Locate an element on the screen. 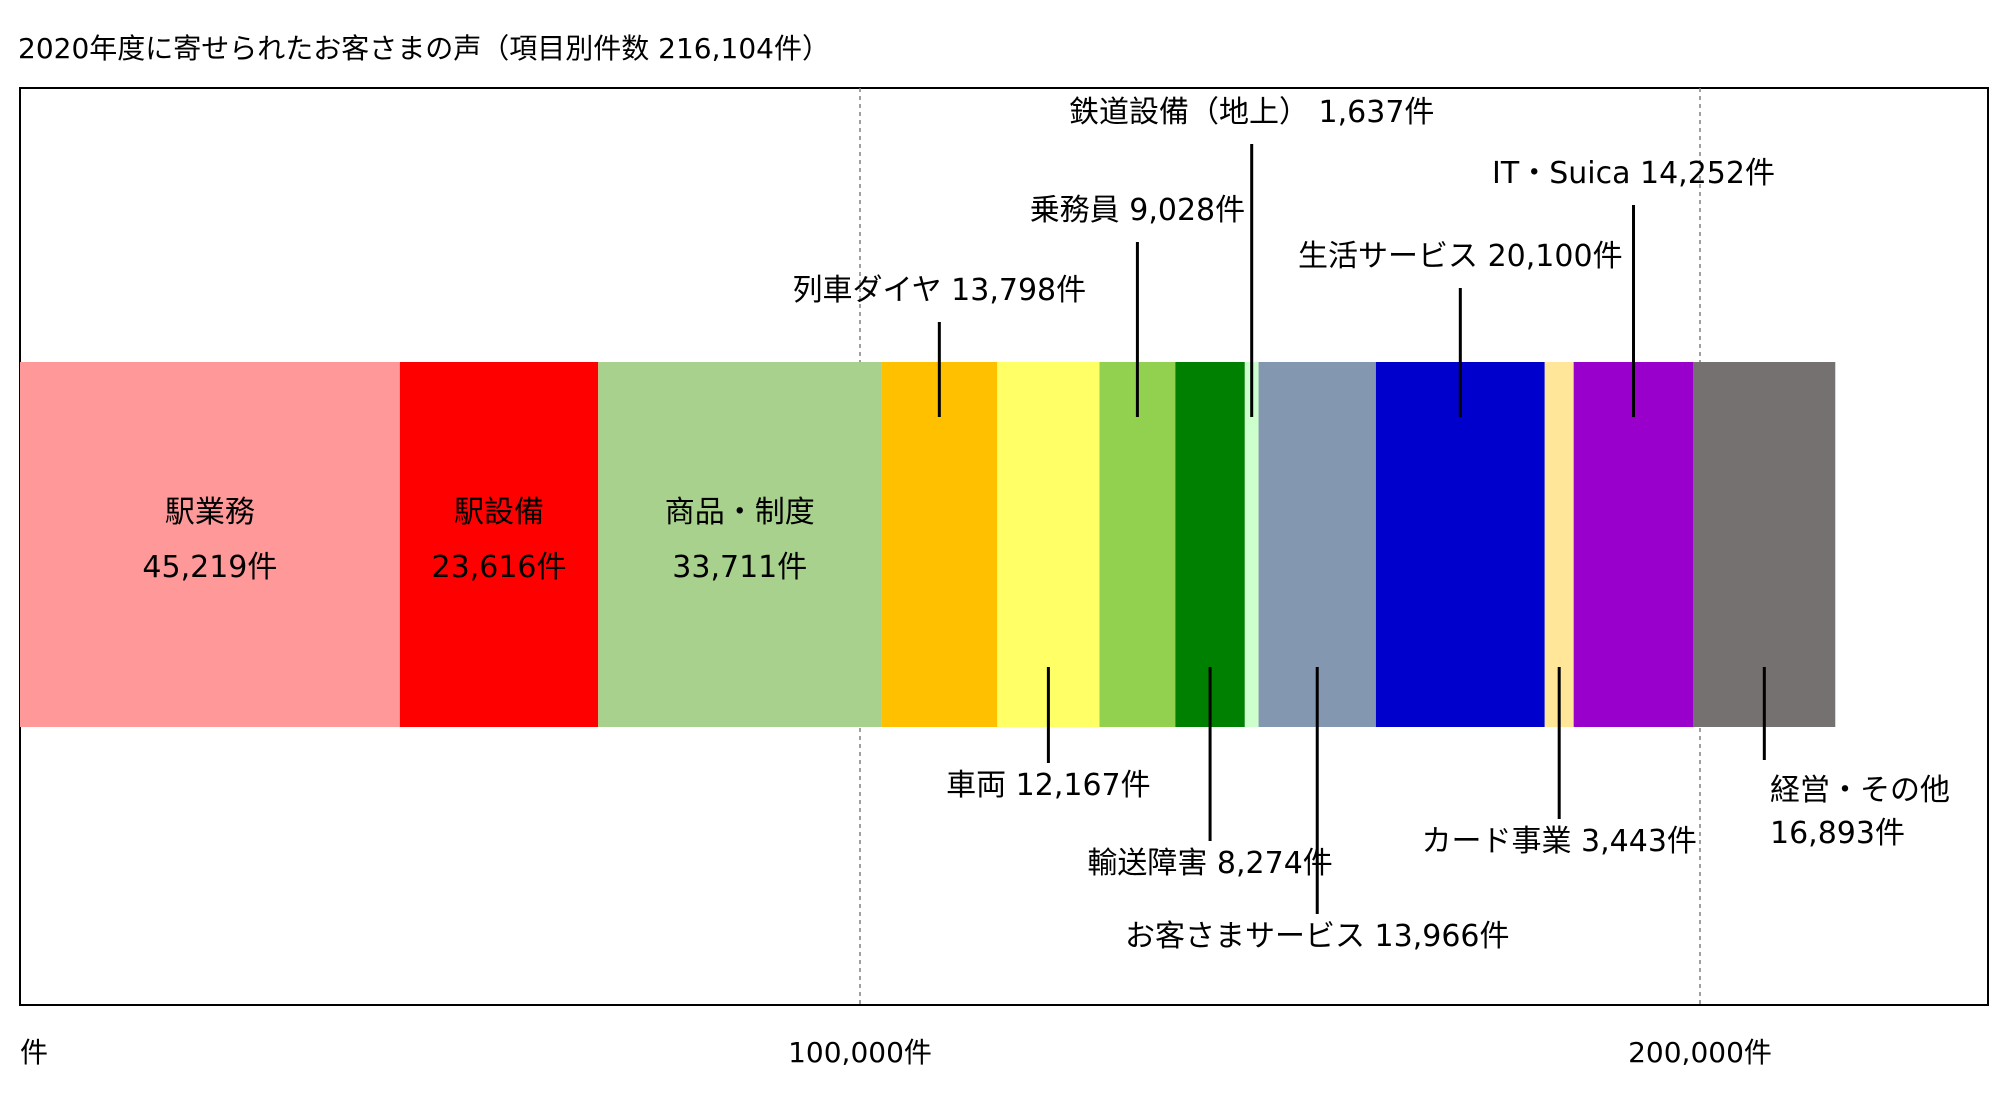  segment-name-label: 列車ダイヤ is located at coordinates (872, 290).